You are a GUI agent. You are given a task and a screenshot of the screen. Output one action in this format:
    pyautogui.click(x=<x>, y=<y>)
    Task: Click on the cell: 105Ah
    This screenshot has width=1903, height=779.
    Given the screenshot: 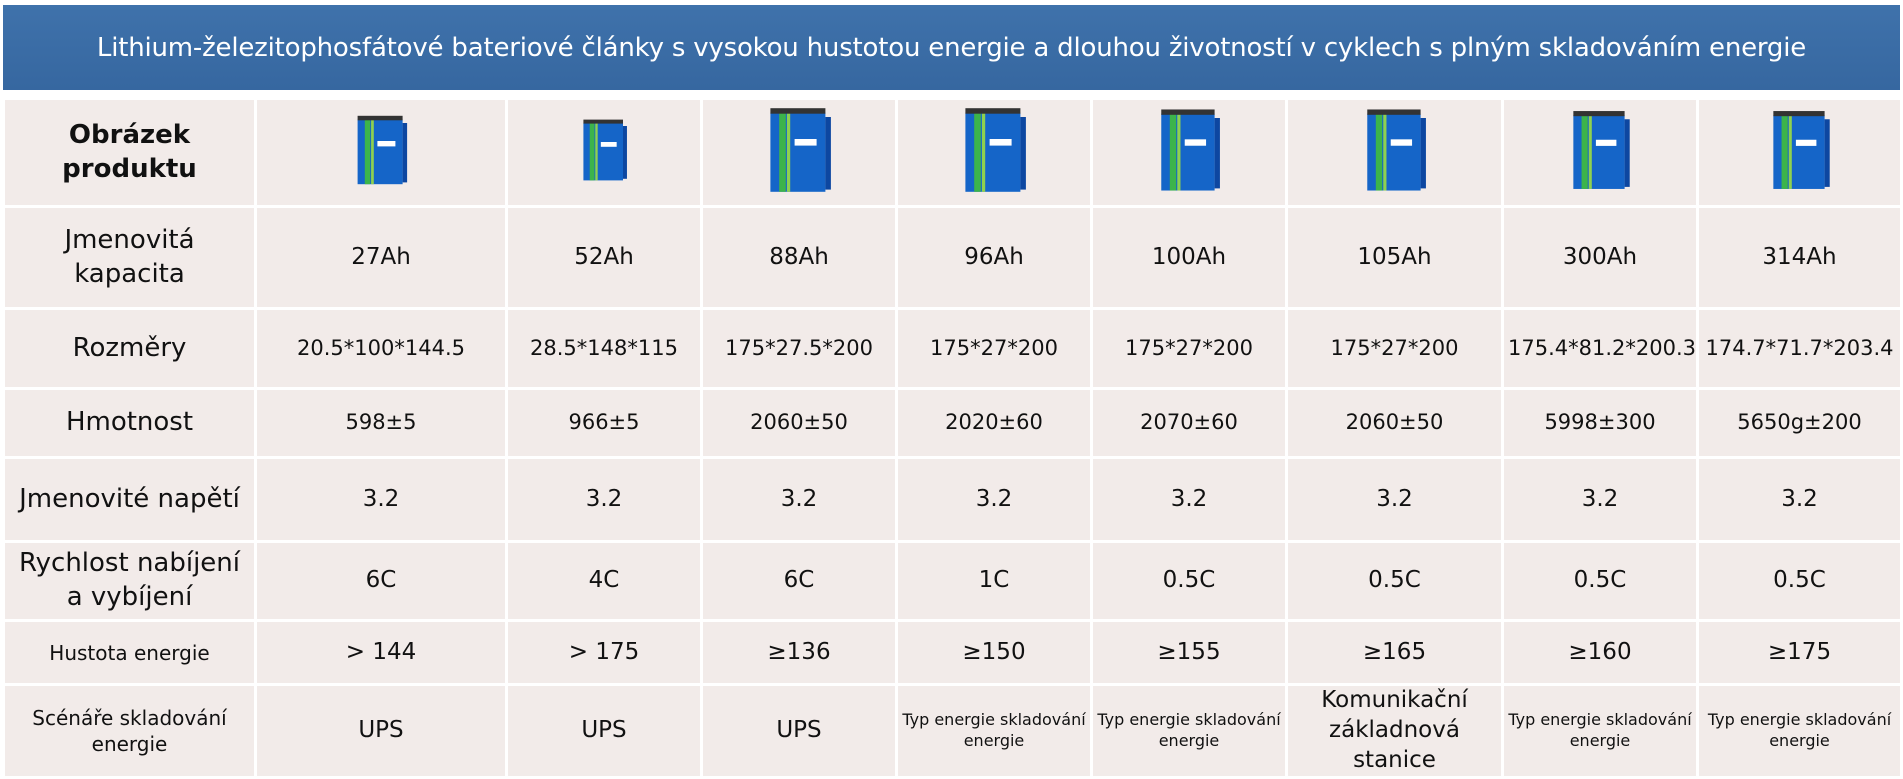 What is the action you would take?
    pyautogui.click(x=1394, y=257)
    